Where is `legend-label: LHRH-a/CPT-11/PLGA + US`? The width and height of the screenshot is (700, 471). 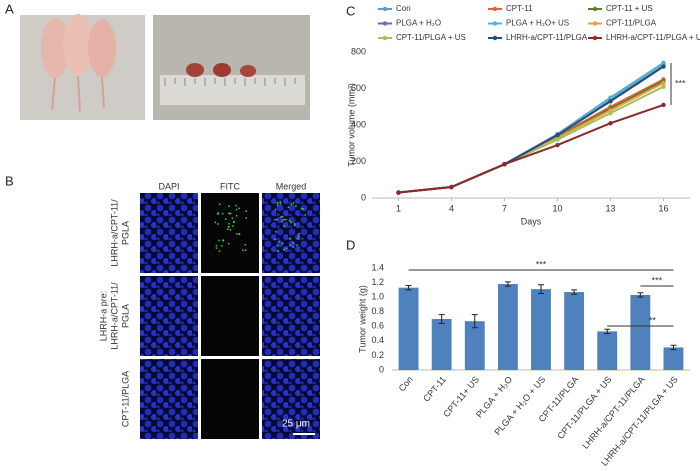 legend-label: LHRH-a/CPT-11/PLGA + US is located at coordinates (653, 37).